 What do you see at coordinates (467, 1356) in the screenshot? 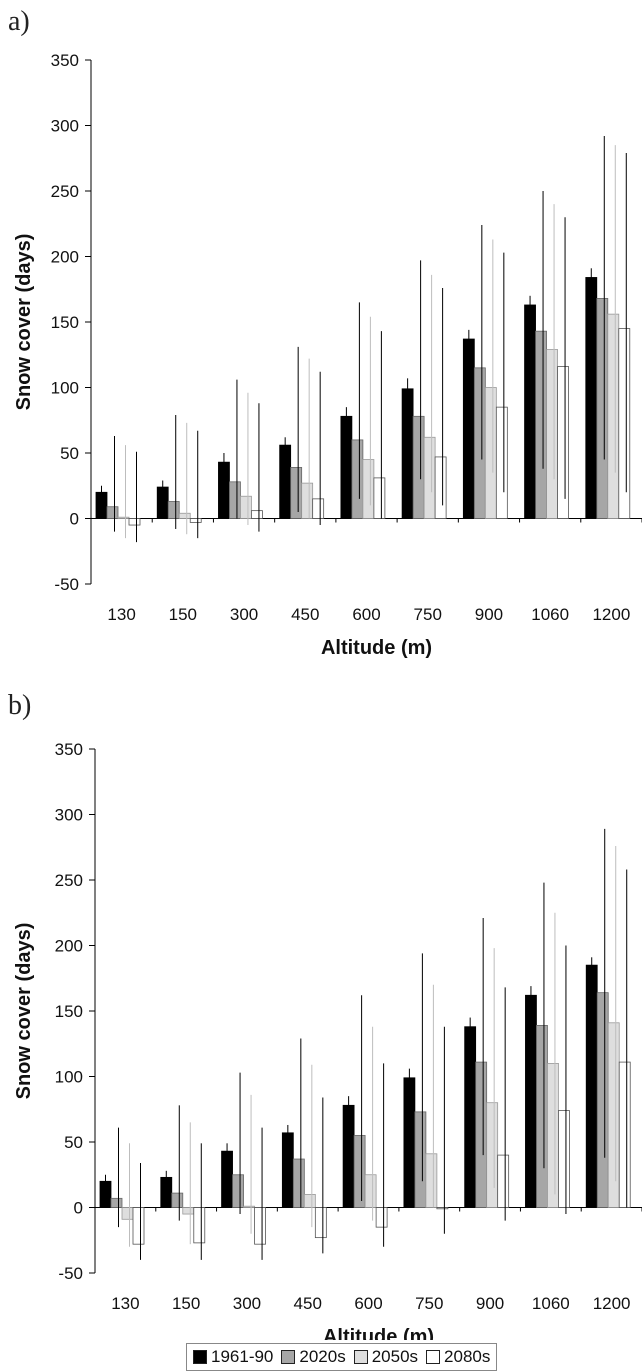
I see `legend-label-2080s: 2080s` at bounding box center [467, 1356].